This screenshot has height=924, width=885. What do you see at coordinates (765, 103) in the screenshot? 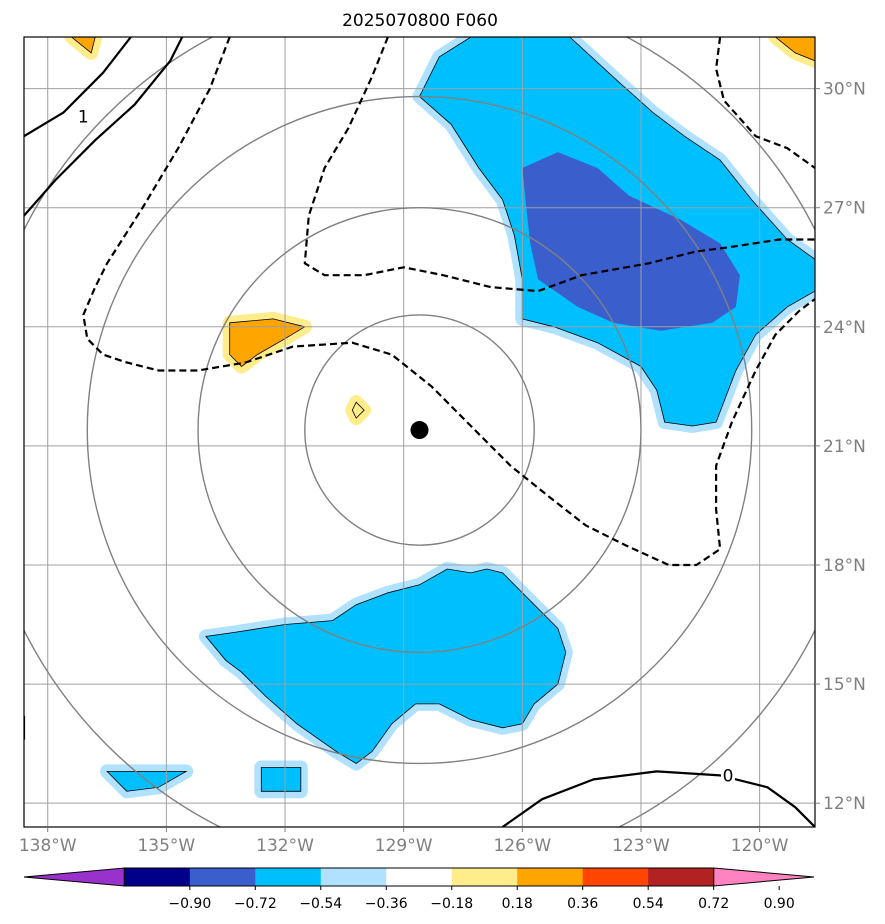
I see `negative-contour-line` at bounding box center [765, 103].